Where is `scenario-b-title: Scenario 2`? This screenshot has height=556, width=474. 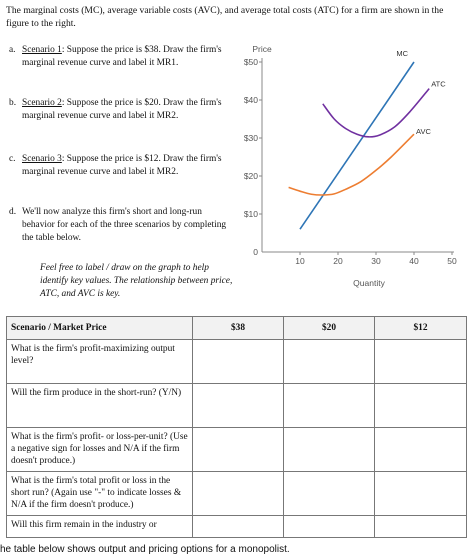
scenario-b-title: Scenario 2 is located at coordinates (42, 103).